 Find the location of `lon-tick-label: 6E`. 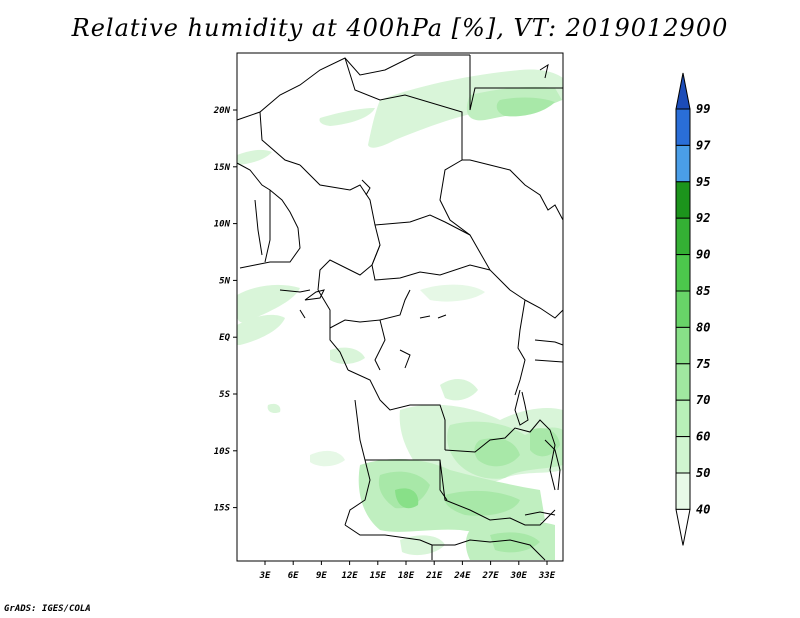

lon-tick-label: 6E is located at coordinates (293, 576).